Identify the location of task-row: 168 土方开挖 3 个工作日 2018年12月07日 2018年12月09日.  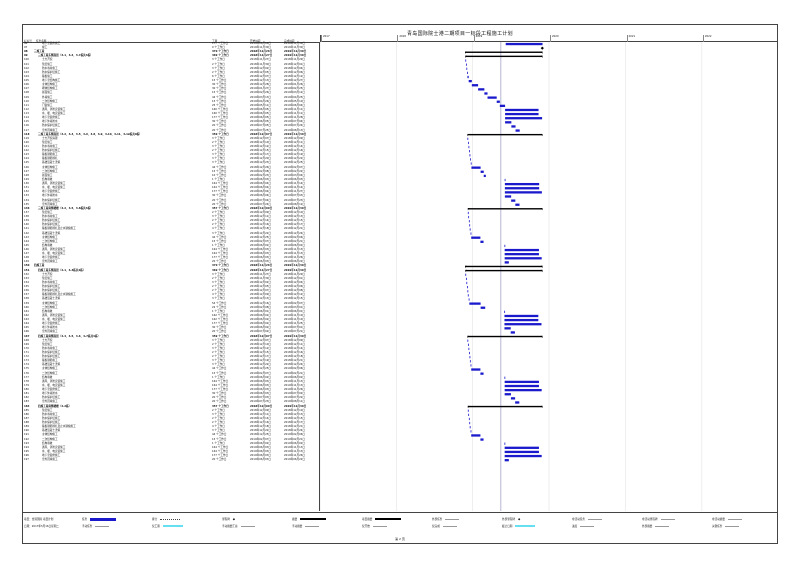
(171, 341).